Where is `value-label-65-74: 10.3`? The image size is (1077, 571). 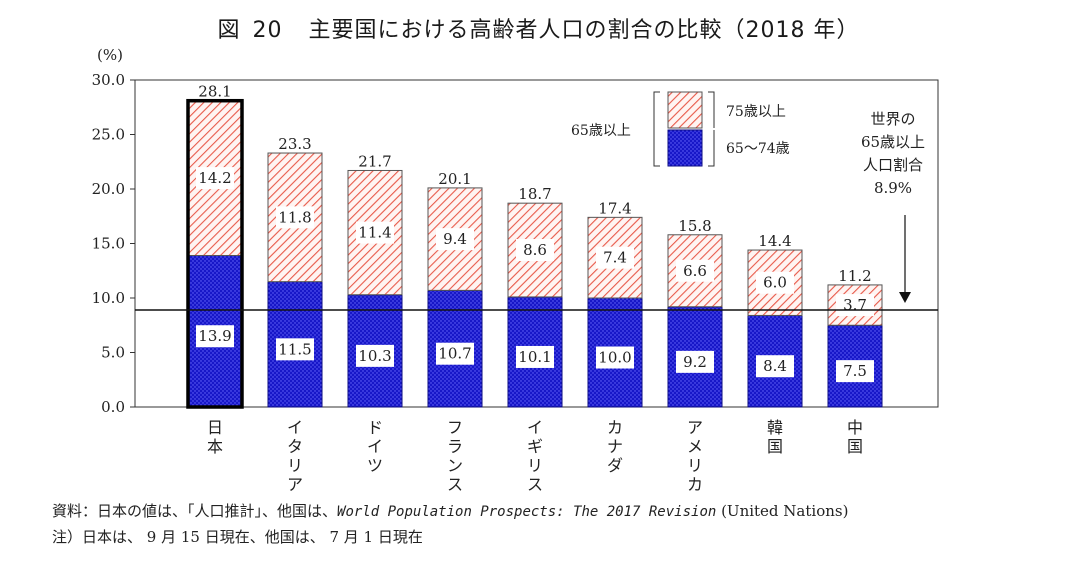 value-label-65-74: 10.3 is located at coordinates (374, 356).